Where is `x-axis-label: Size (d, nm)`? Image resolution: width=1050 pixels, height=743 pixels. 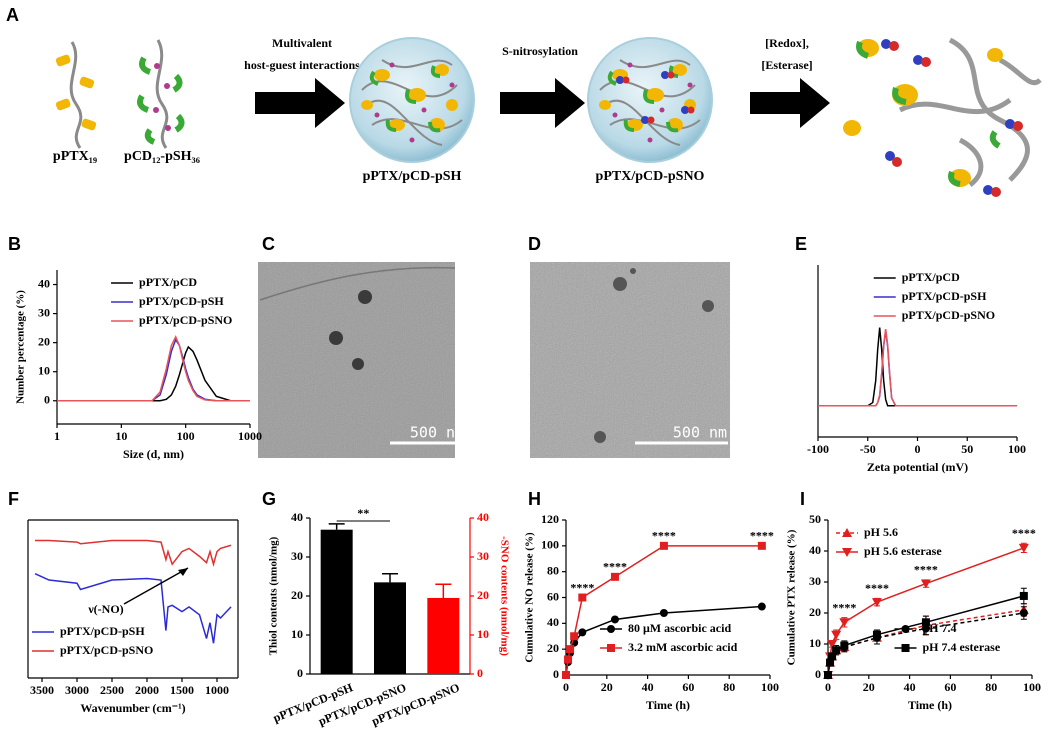
x-axis-label: Size (d, nm) is located at coordinates (153, 454).